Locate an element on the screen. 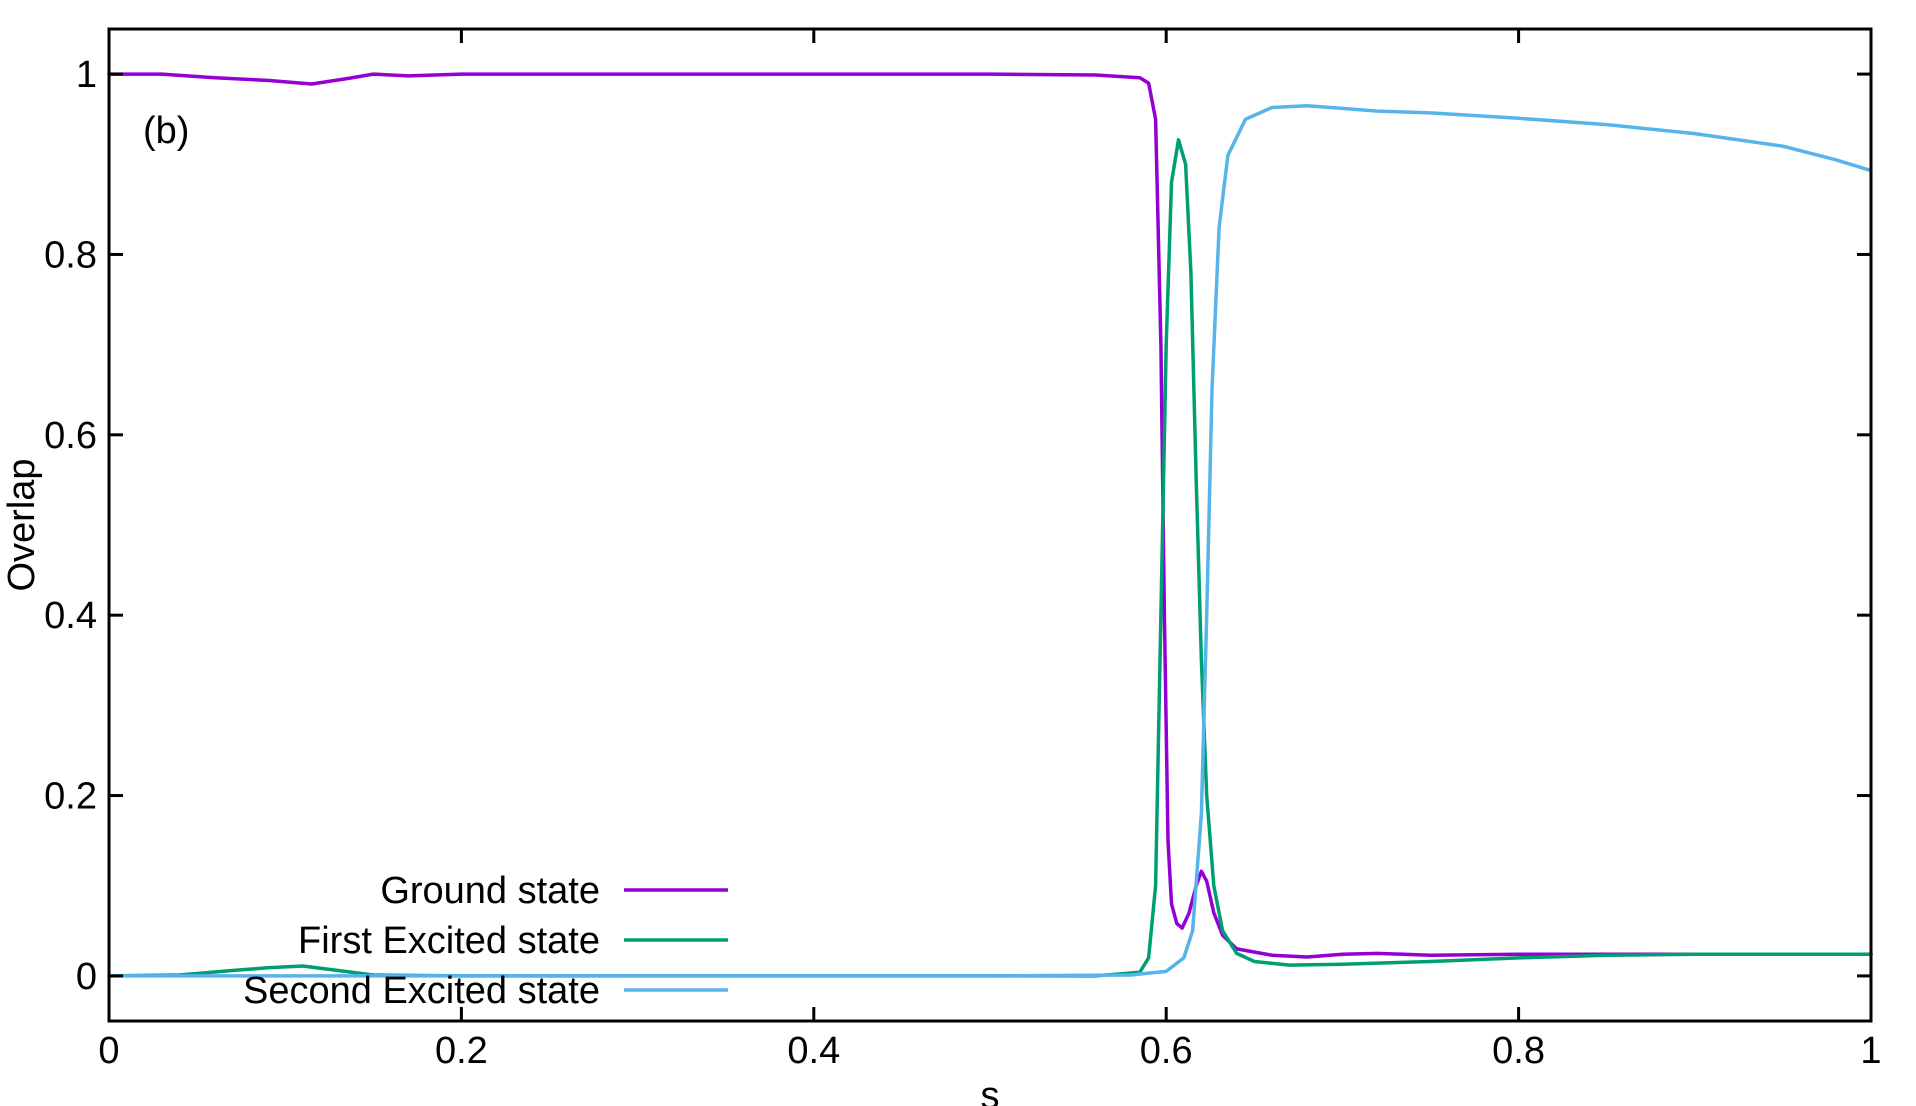 This screenshot has width=1916, height=1106. legend-label-1: Ground state is located at coordinates (490, 891).